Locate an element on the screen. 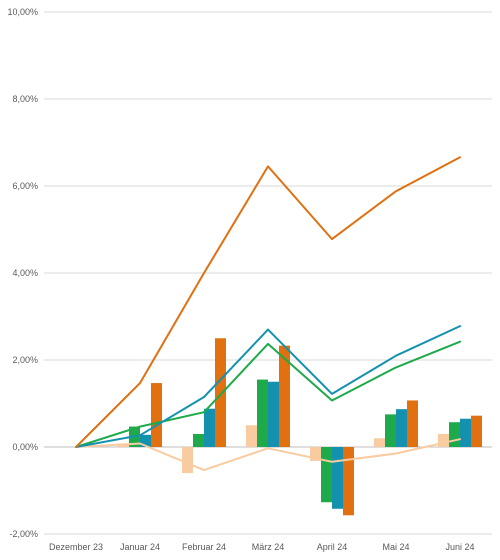 This screenshot has height=560, width=500. x-tick-label: März 24 is located at coordinates (268, 547).